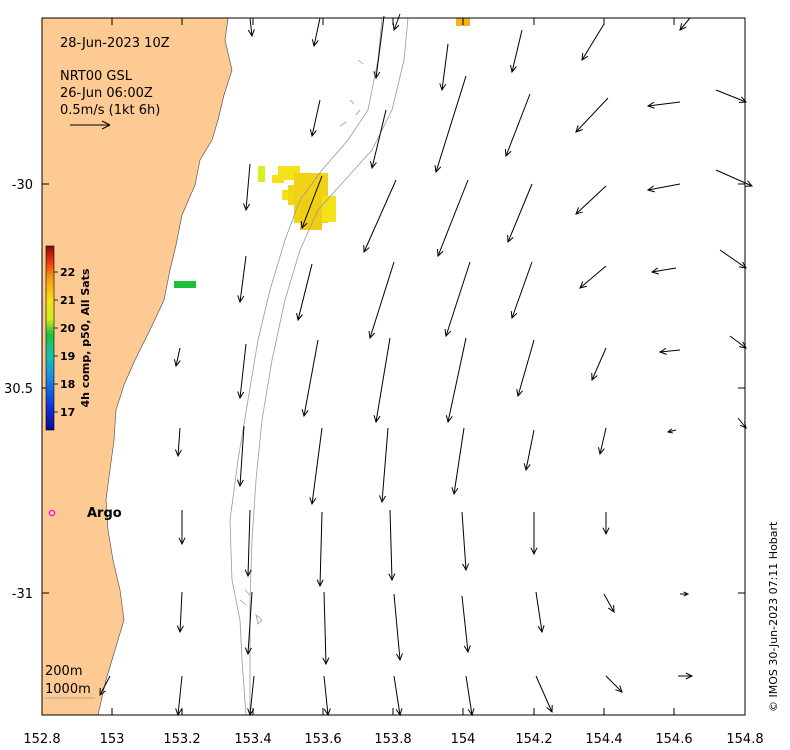 The image size is (790, 750). What do you see at coordinates (90, 125) in the screenshot?
I see `scale-arrow` at bounding box center [90, 125].